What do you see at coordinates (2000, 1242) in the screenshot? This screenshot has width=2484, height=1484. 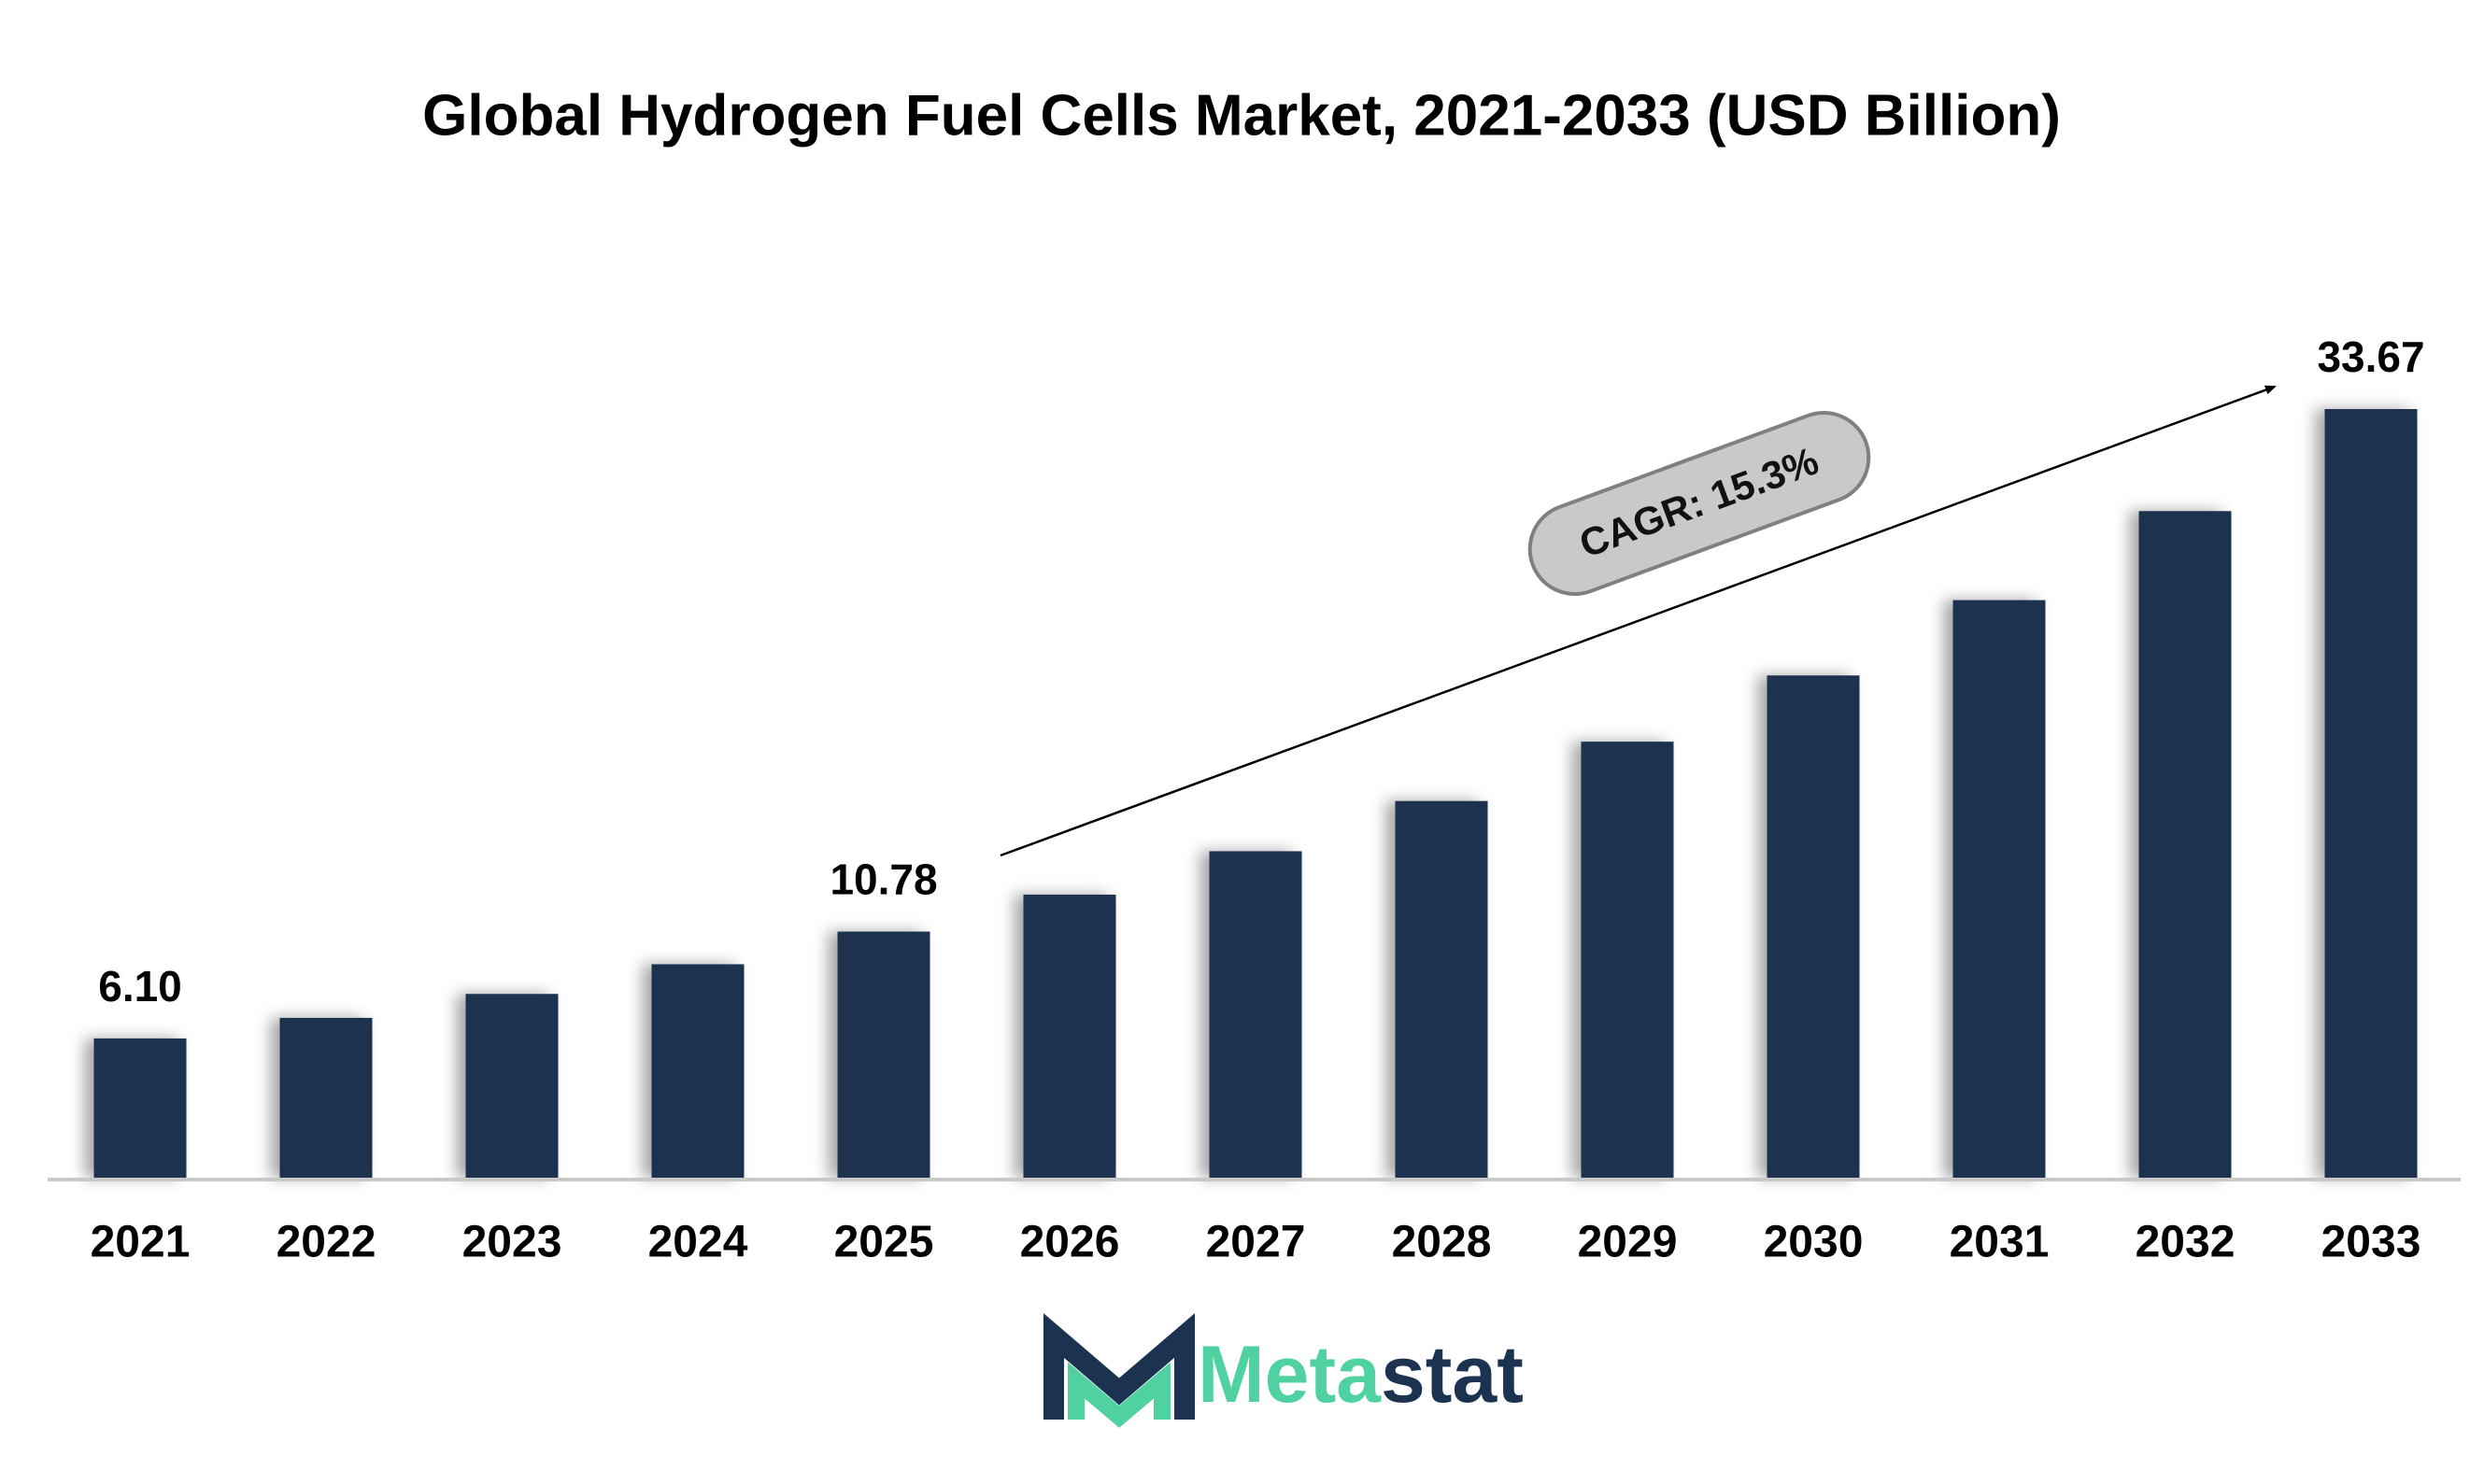 I see `x-tick-label: 2031` at bounding box center [2000, 1242].